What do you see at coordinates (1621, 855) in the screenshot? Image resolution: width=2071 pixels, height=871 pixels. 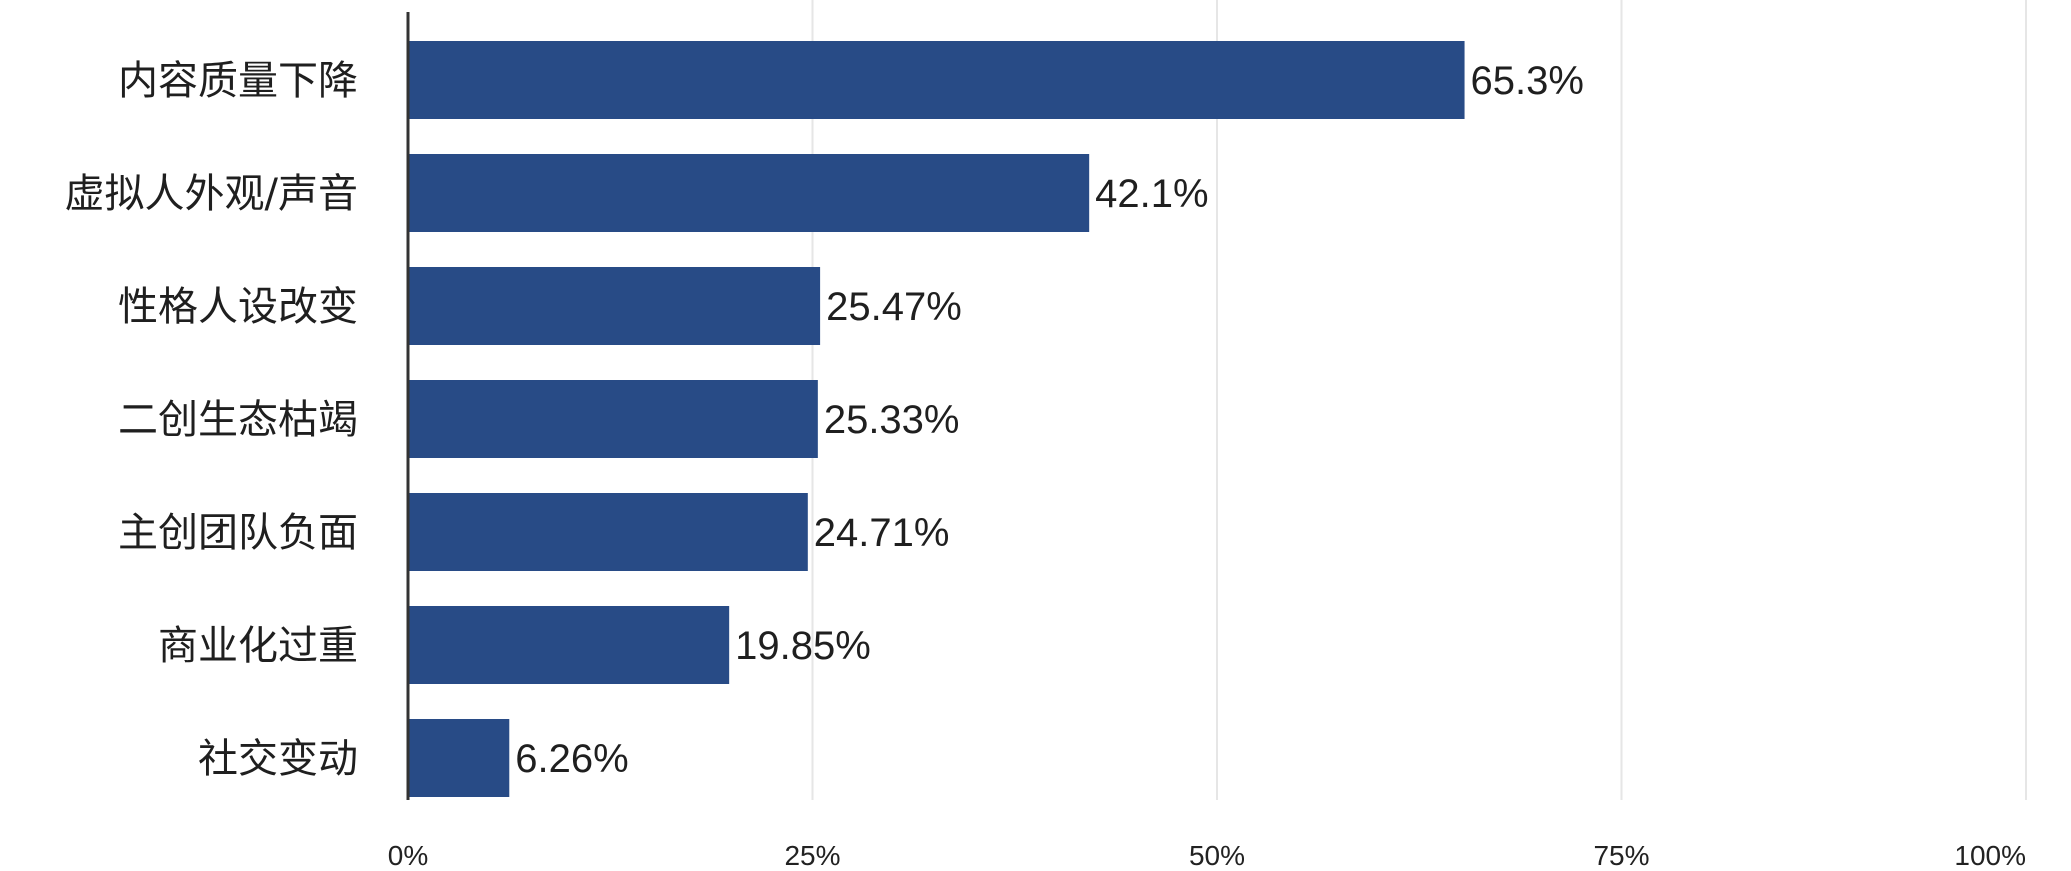 I see `x-tick-label-75: 75%` at bounding box center [1621, 855].